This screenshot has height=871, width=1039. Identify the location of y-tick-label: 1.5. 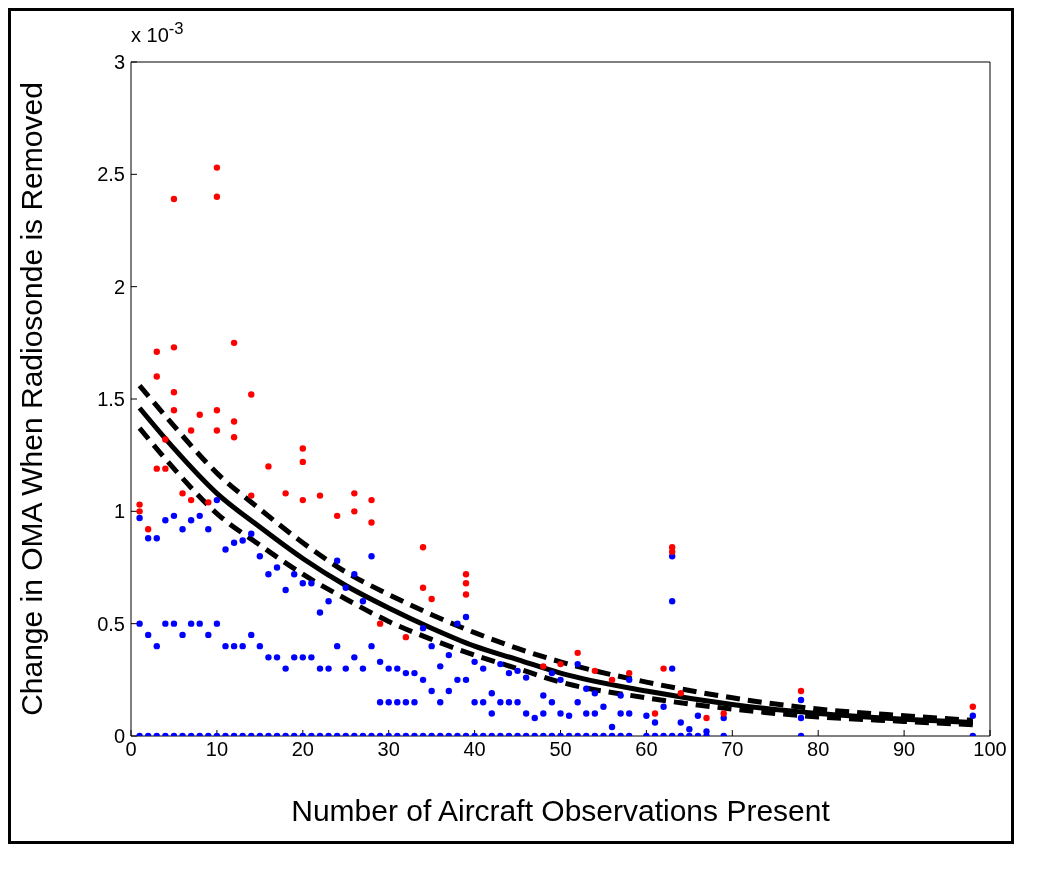
(111, 399).